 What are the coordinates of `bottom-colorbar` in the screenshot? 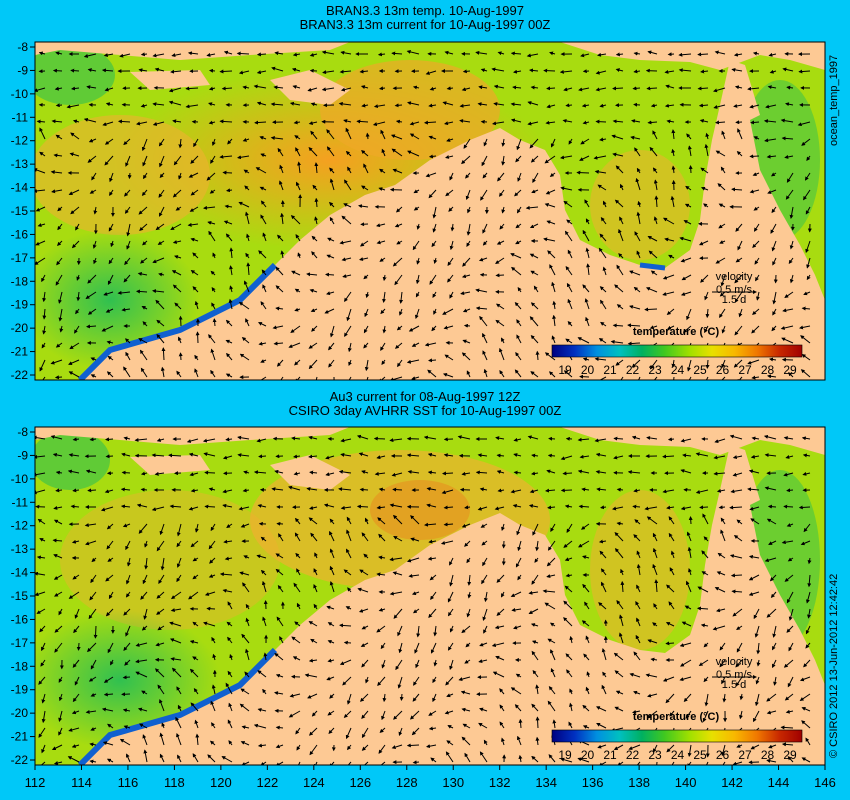 It's located at (677, 736).